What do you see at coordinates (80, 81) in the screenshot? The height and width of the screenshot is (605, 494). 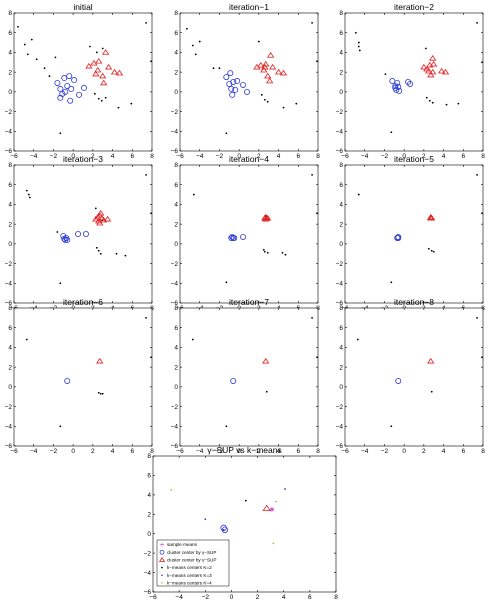 I see `panel-1: initial −6 −4 −2 0 2 4 6 8 −6 −4 −2 0 2 4 6 8` at bounding box center [80, 81].